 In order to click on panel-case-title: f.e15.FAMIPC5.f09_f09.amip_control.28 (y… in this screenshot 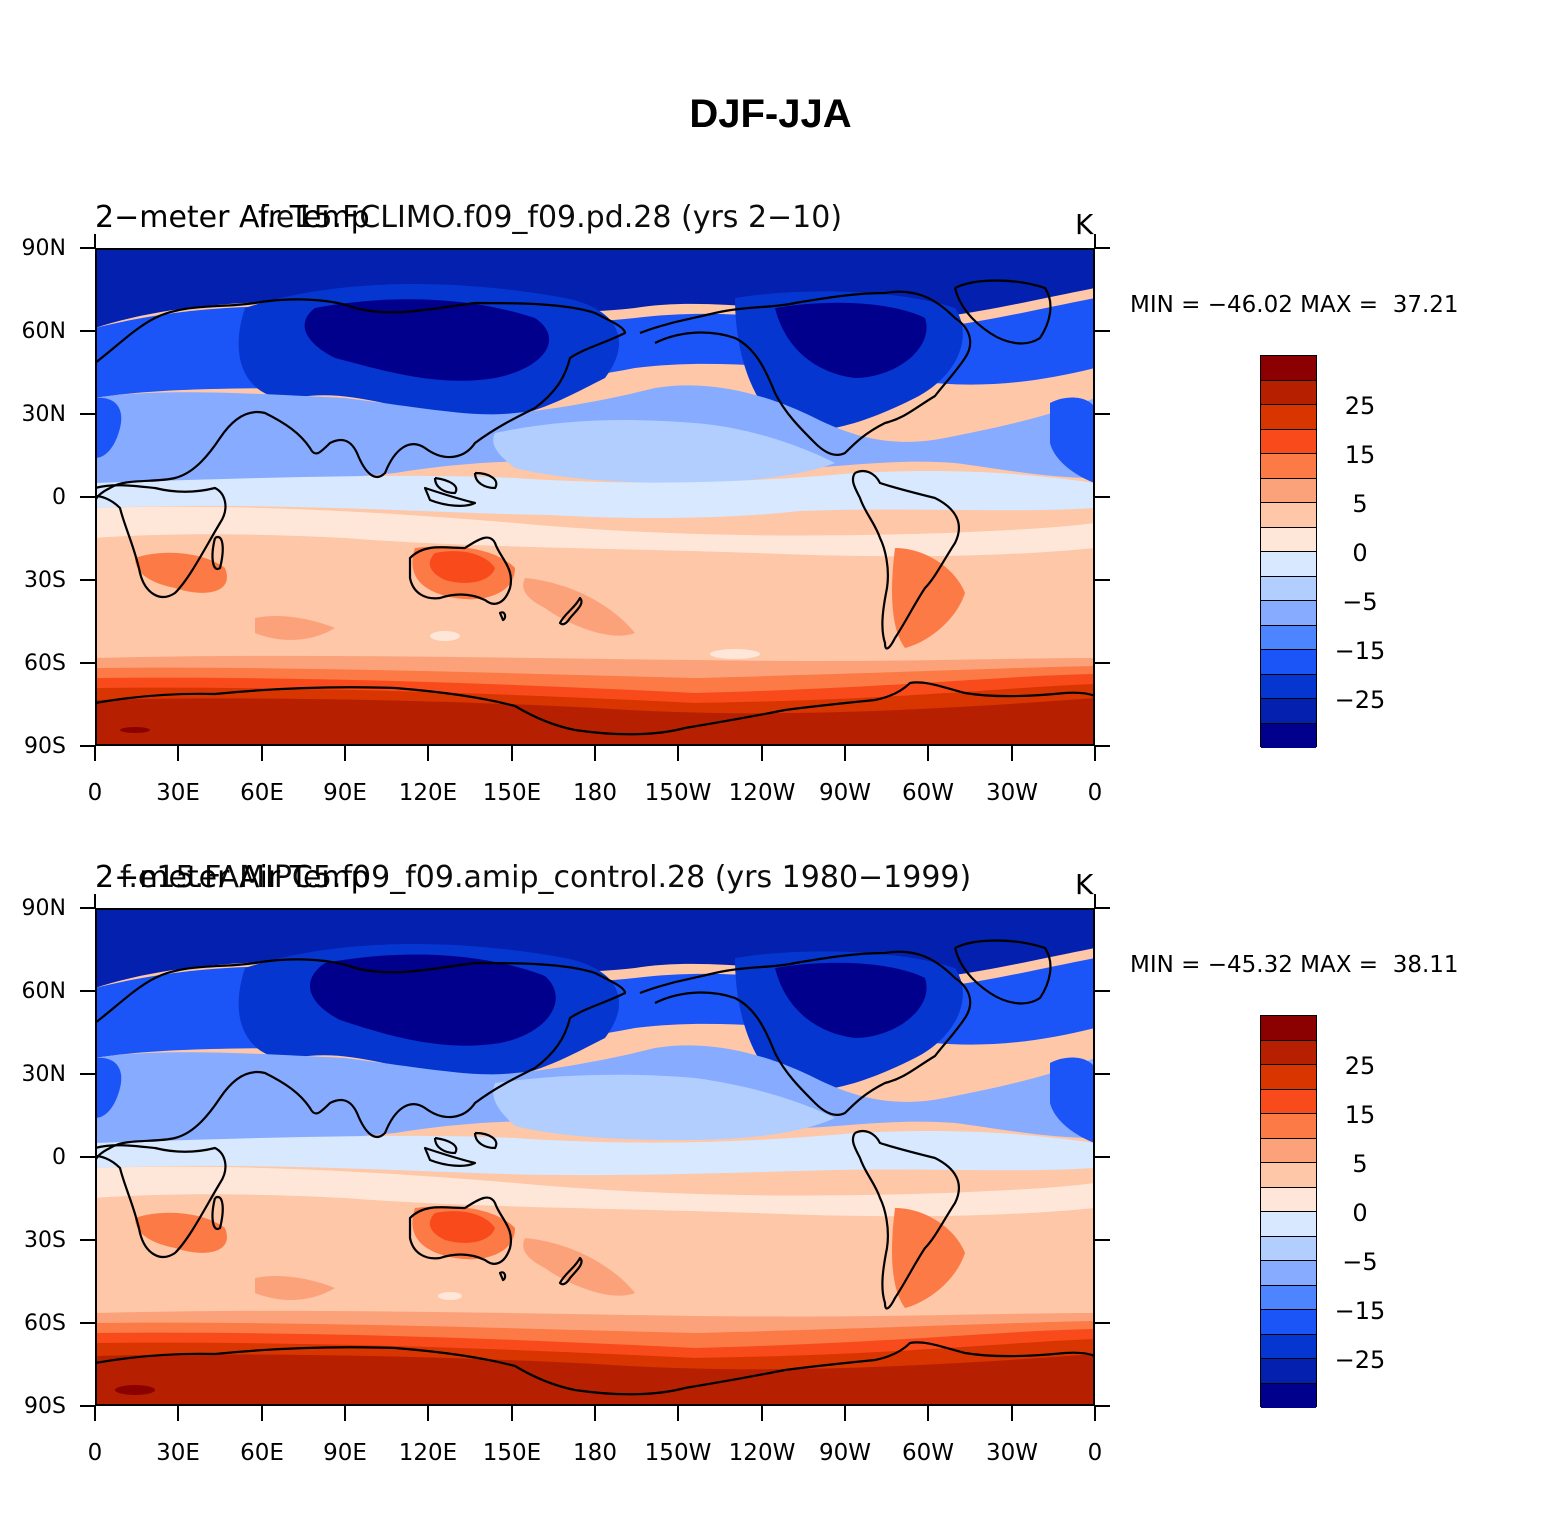, I will do `click(546, 877)`.